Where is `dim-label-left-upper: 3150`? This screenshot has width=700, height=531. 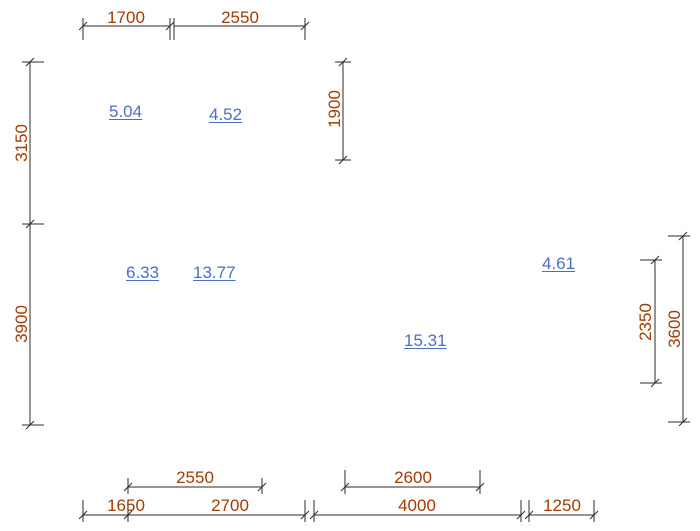 dim-label-left-upper: 3150 is located at coordinates (21, 143).